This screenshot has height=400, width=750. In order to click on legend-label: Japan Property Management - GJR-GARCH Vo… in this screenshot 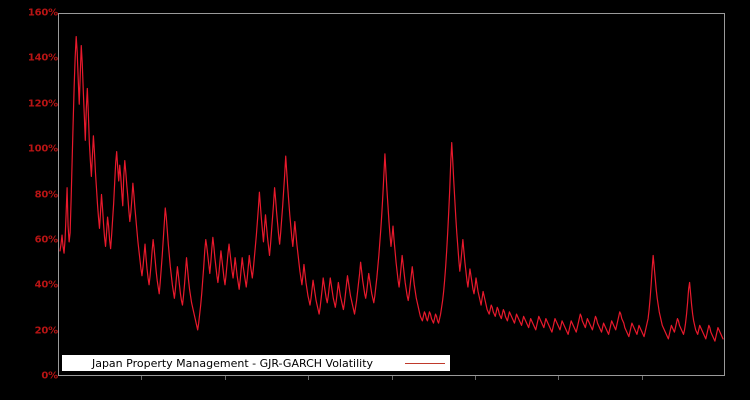, I will do `click(232, 363)`.